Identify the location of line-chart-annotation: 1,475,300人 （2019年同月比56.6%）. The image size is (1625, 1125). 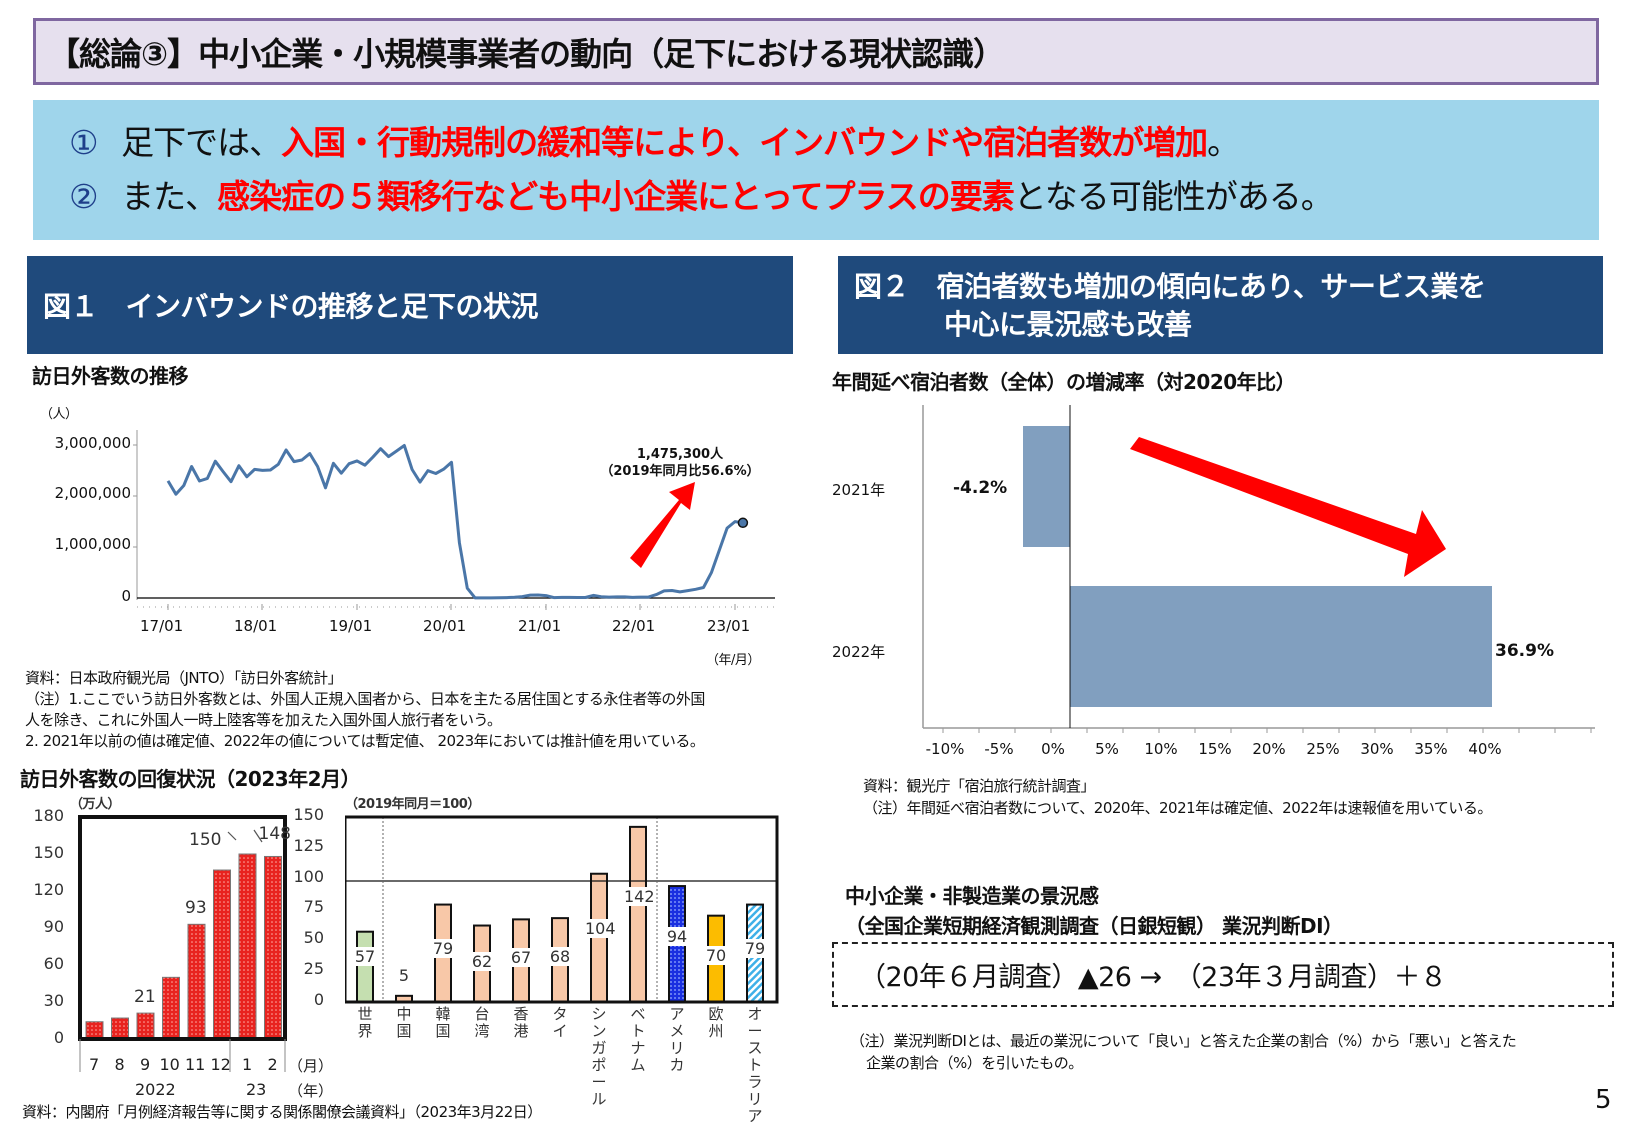
(680, 463).